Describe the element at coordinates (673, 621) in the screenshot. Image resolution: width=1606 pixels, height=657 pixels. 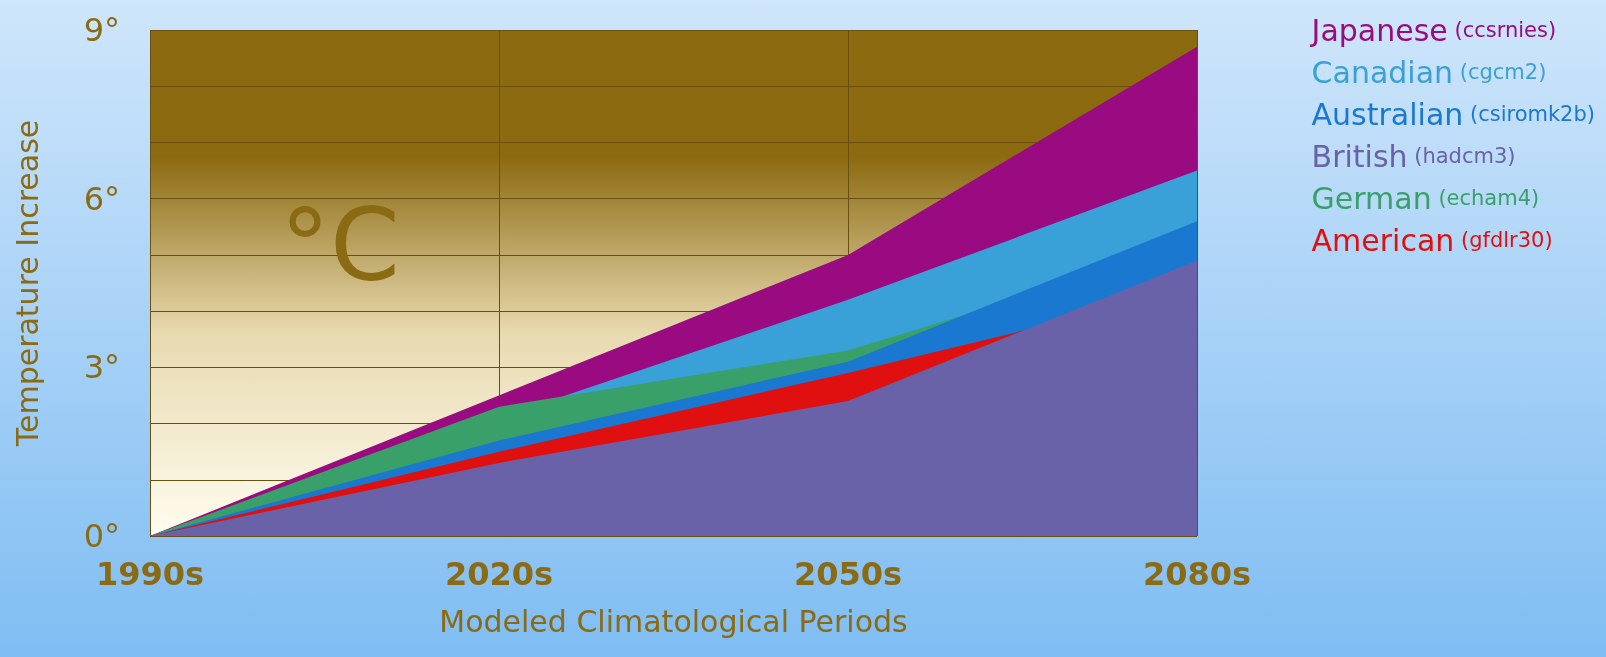
I see `x-axis-title: Modeled Climatological Periods` at that location.